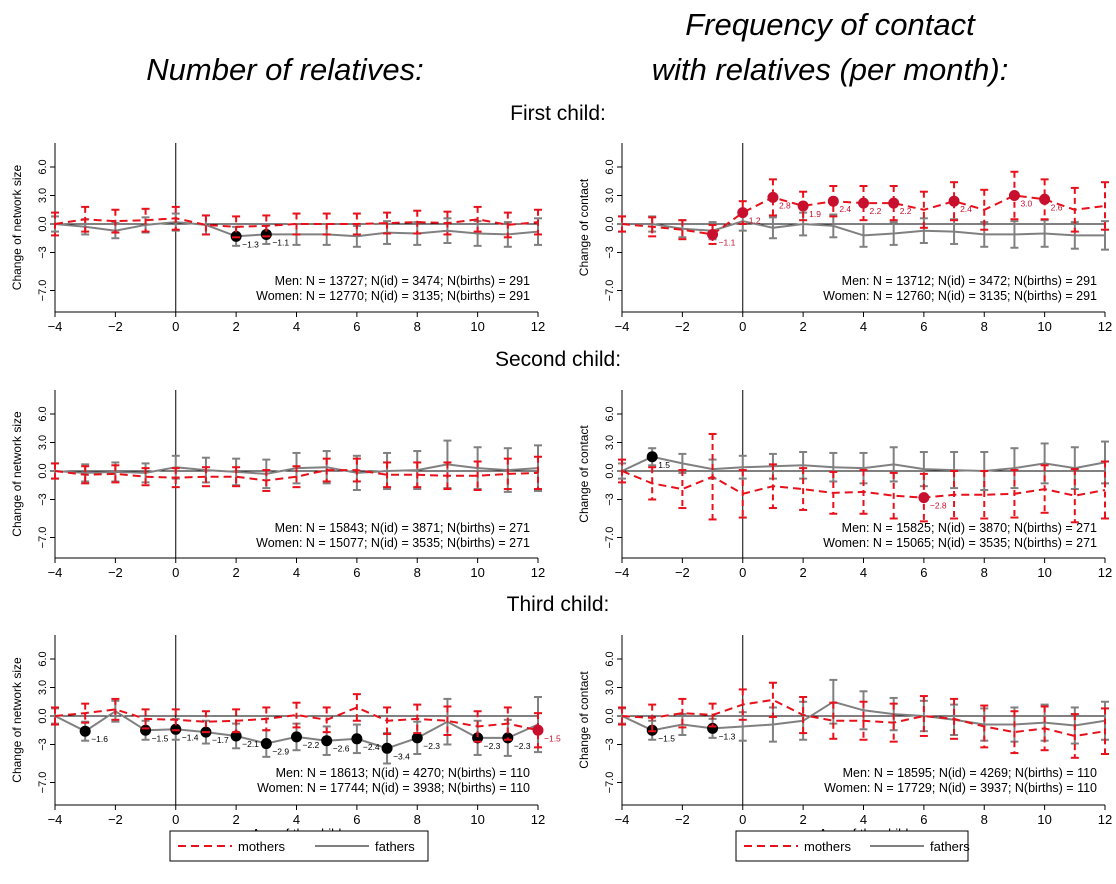  I want to click on second-child-network-x-tick-label: −2, so click(115, 572).